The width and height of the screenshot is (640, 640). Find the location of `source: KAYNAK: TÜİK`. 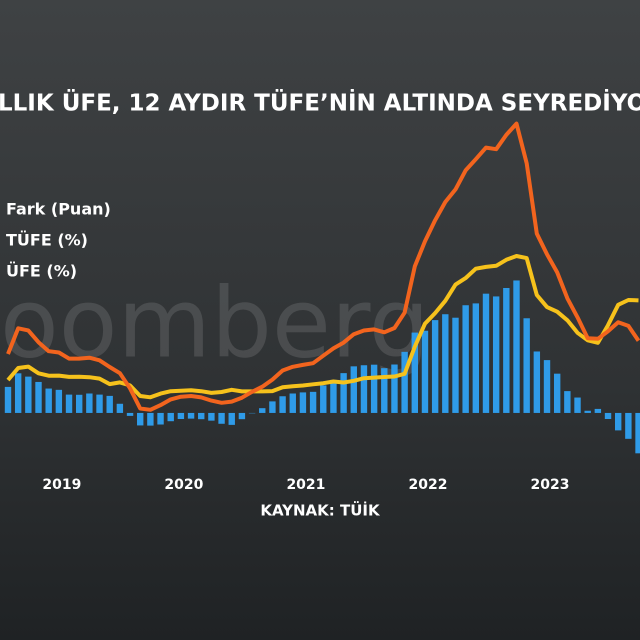

source: KAYNAK: TÜİK is located at coordinates (320, 510).